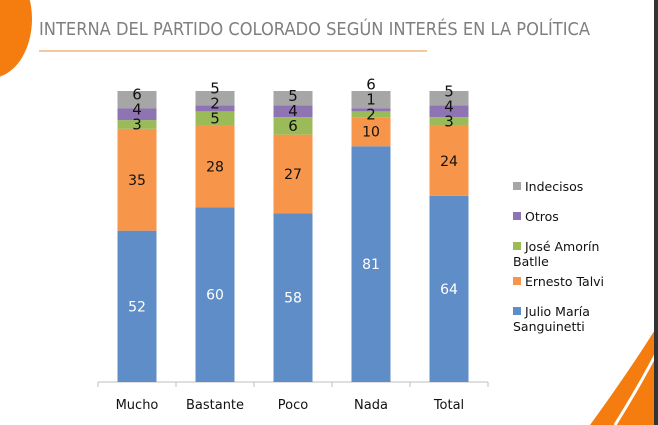  What do you see at coordinates (542, 216) in the screenshot?
I see `legend-label: Otros` at bounding box center [542, 216].